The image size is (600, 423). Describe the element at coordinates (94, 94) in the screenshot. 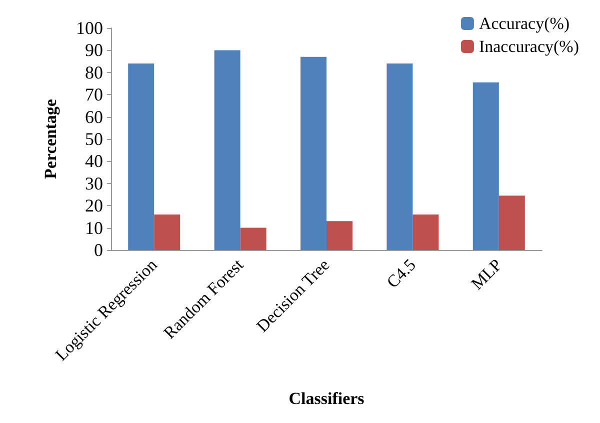

I see `y-tick-label: 70` at that location.